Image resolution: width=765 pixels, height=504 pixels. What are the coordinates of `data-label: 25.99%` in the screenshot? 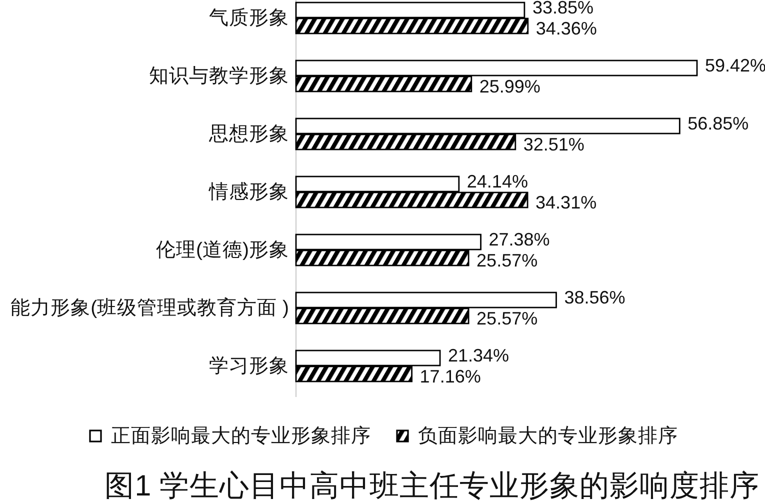 It's located at (509, 86).